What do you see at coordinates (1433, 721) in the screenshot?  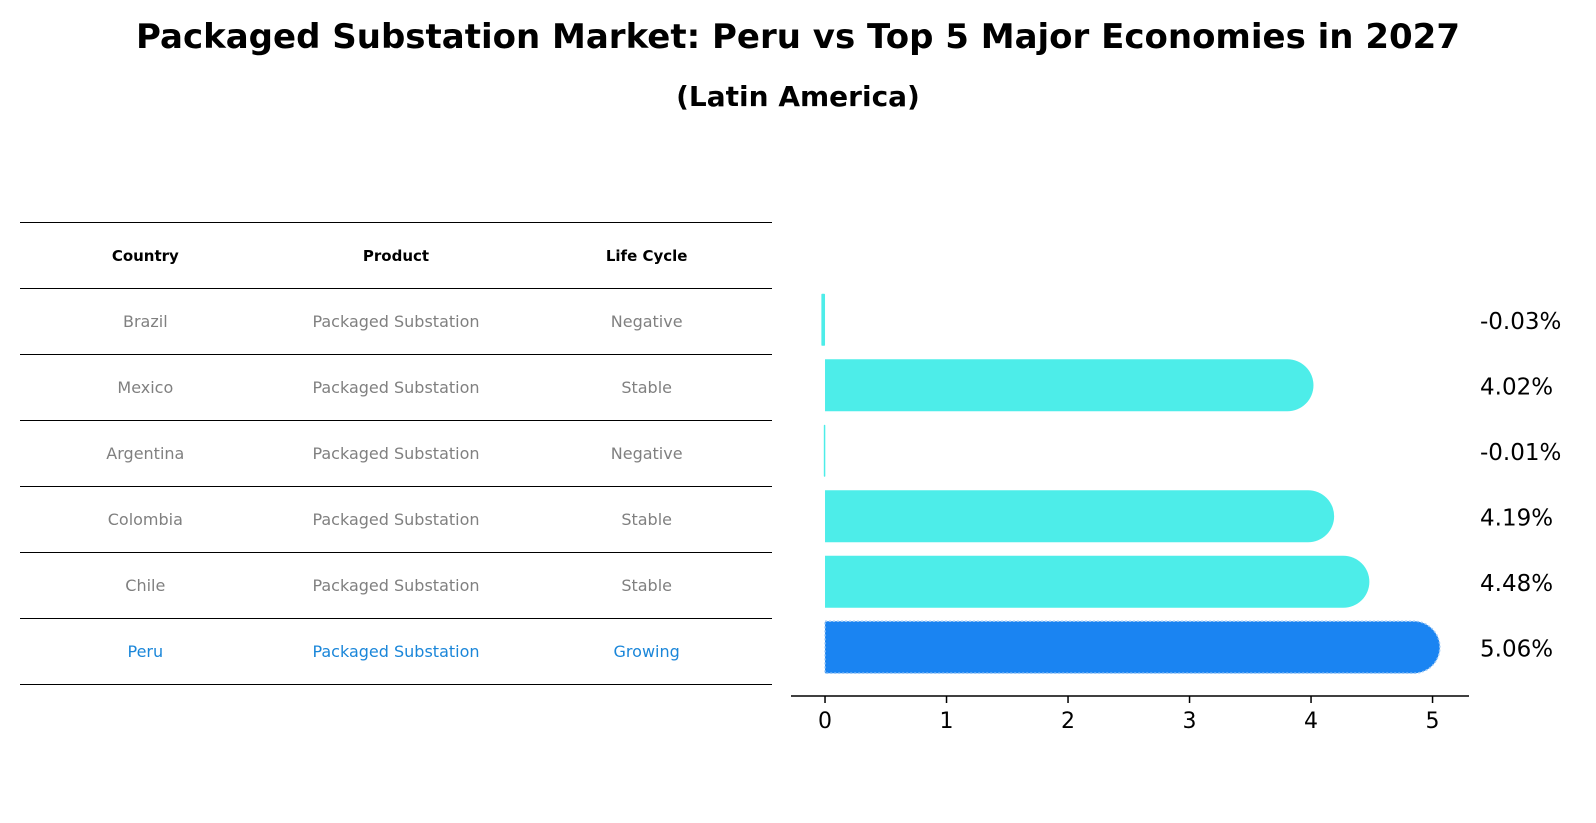 I see `x-tick-label-5: 5` at bounding box center [1433, 721].